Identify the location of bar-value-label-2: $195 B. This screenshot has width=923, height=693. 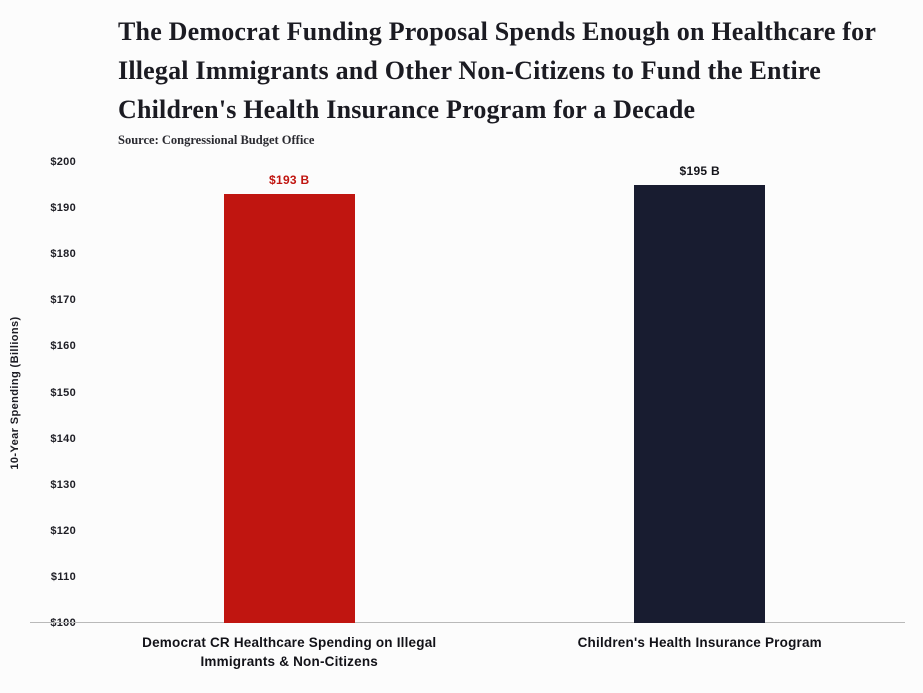
(699, 171).